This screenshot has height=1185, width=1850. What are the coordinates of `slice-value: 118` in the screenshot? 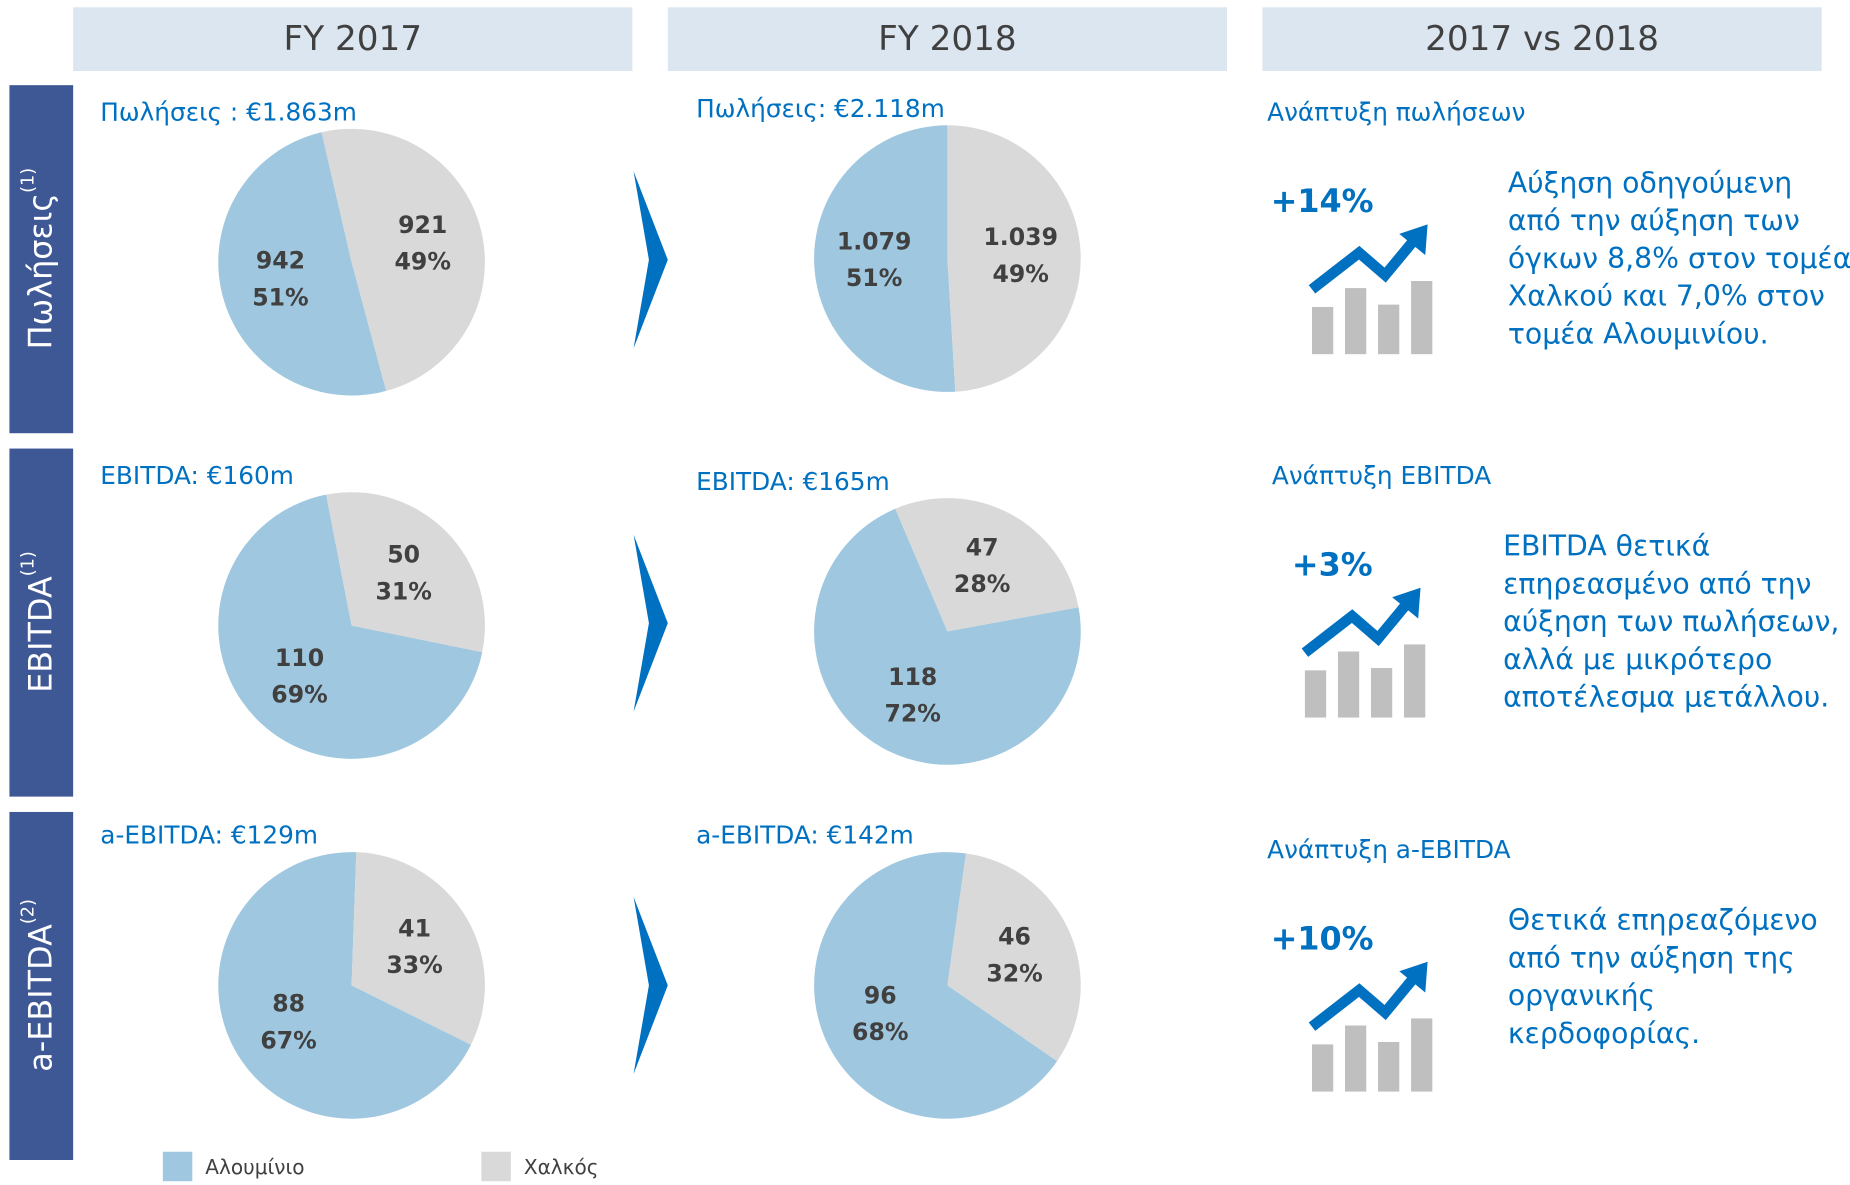 It's located at (912, 677).